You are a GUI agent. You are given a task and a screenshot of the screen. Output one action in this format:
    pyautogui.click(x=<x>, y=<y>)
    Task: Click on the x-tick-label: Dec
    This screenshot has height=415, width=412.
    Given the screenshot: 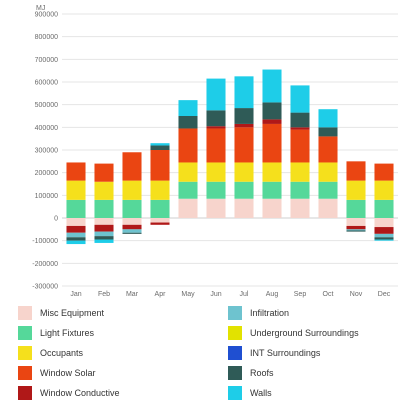 What is the action you would take?
    pyautogui.click(x=384, y=294)
    